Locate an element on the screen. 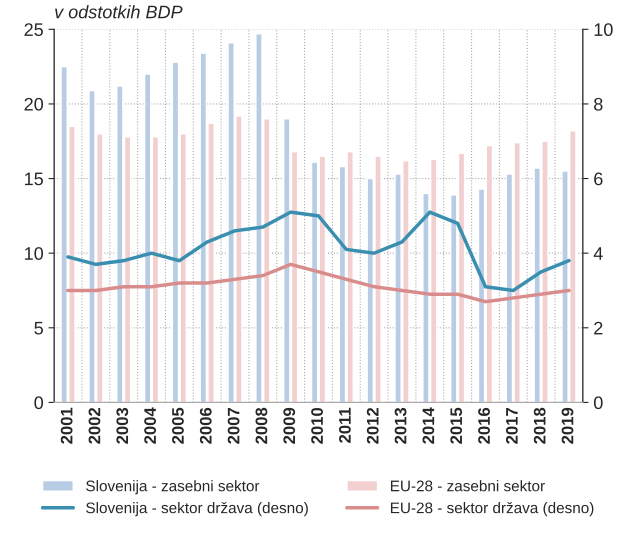 The image size is (637, 533). y2-tick-label: 6 is located at coordinates (598, 179).